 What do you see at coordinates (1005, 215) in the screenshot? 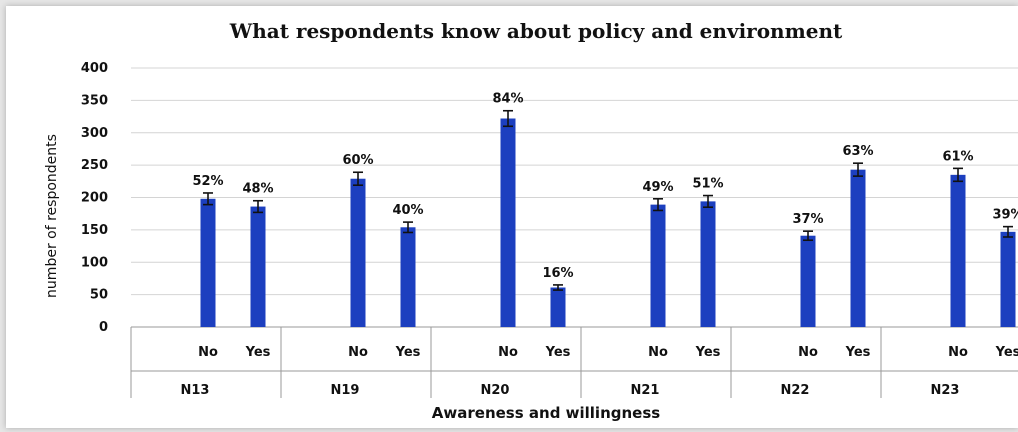
I see `data-label: 39%` at bounding box center [1005, 215].